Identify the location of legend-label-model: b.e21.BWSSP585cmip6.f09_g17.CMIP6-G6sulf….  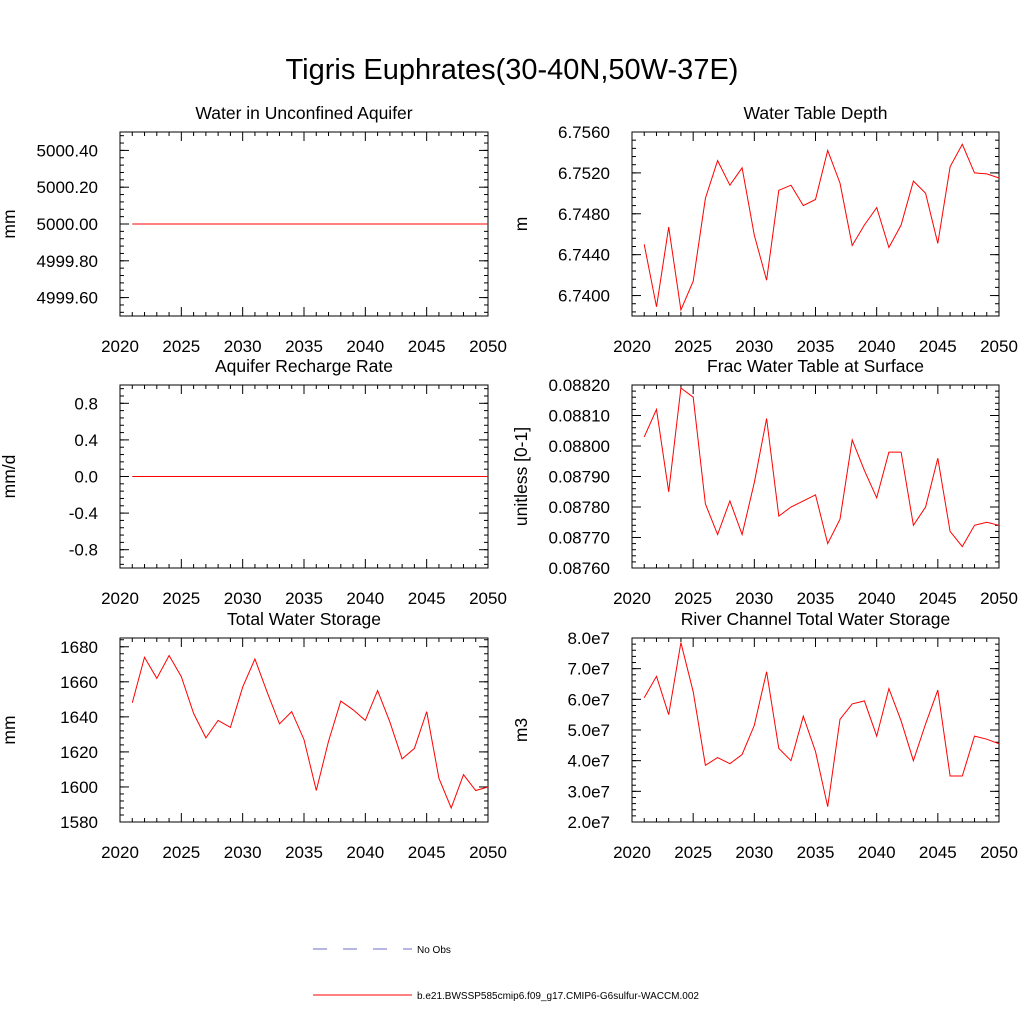
(558, 996).